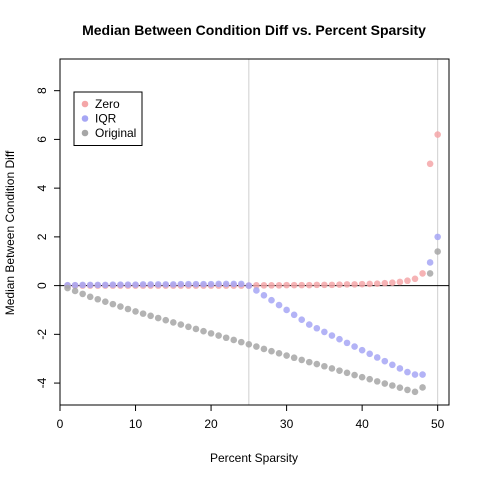 The width and height of the screenshot is (480, 480). What do you see at coordinates (115, 133) in the screenshot?
I see `legend-entry-original: Original` at bounding box center [115, 133].